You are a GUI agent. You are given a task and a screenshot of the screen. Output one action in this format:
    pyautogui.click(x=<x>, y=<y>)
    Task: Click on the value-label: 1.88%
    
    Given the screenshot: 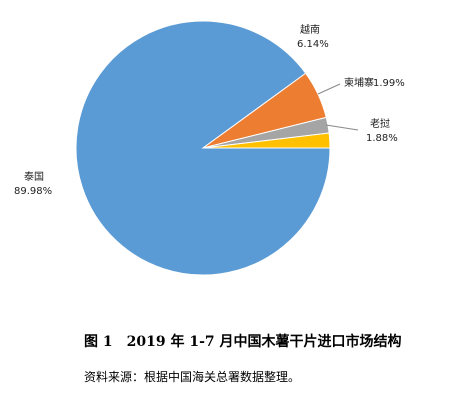 What is the action you would take?
    pyautogui.click(x=382, y=138)
    